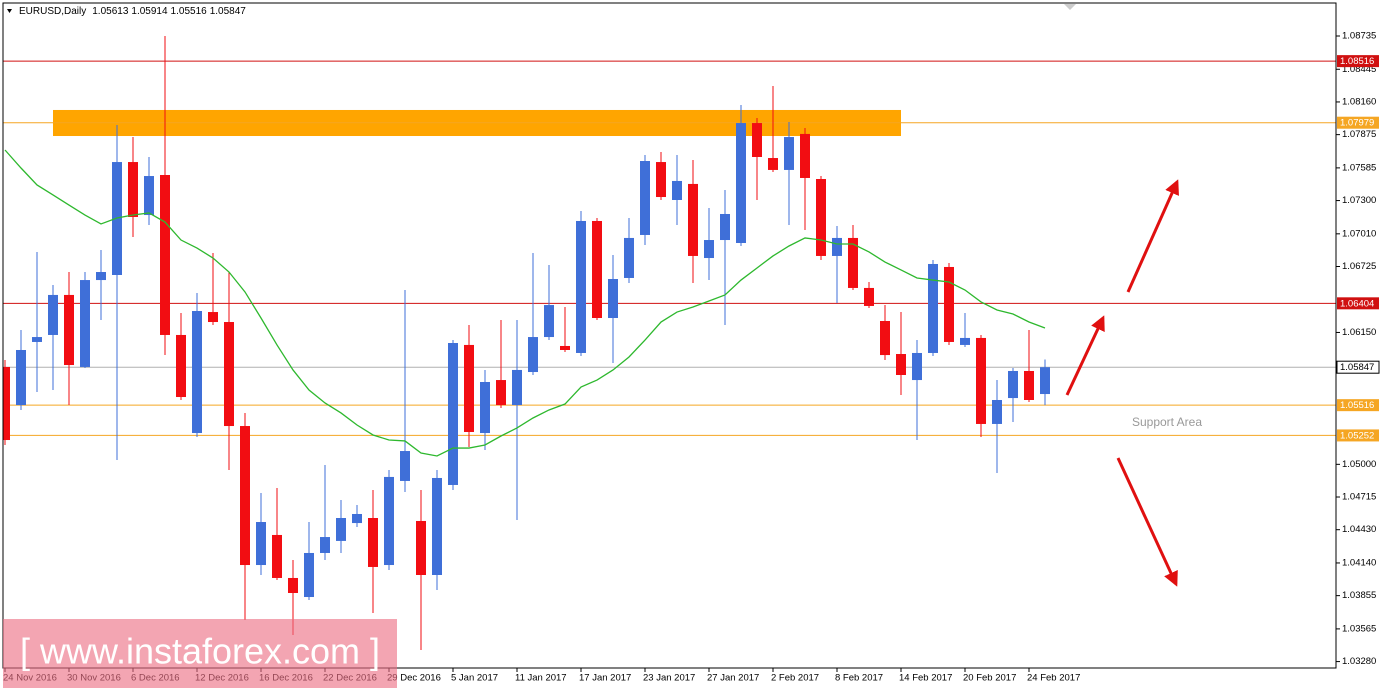  I want to click on x-tick-label: 17 Jan 2017, so click(605, 678).